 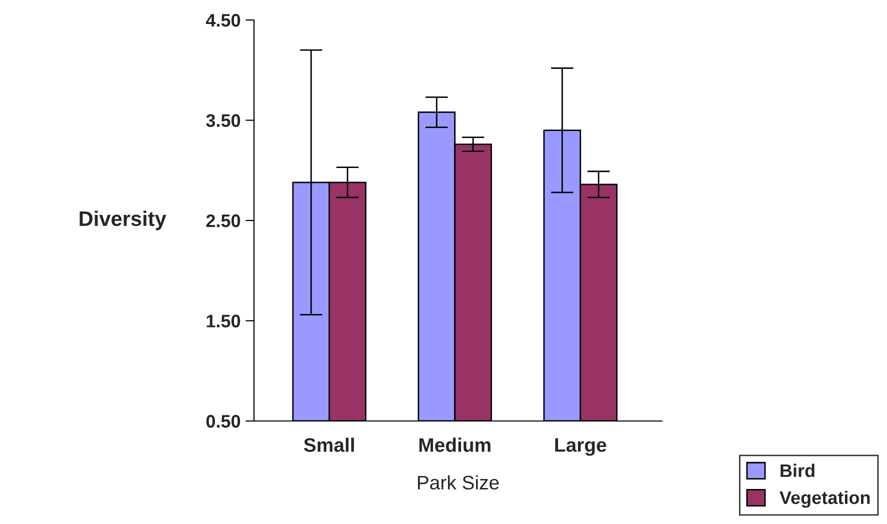 I want to click on x-tick-label: Medium, so click(x=454, y=445).